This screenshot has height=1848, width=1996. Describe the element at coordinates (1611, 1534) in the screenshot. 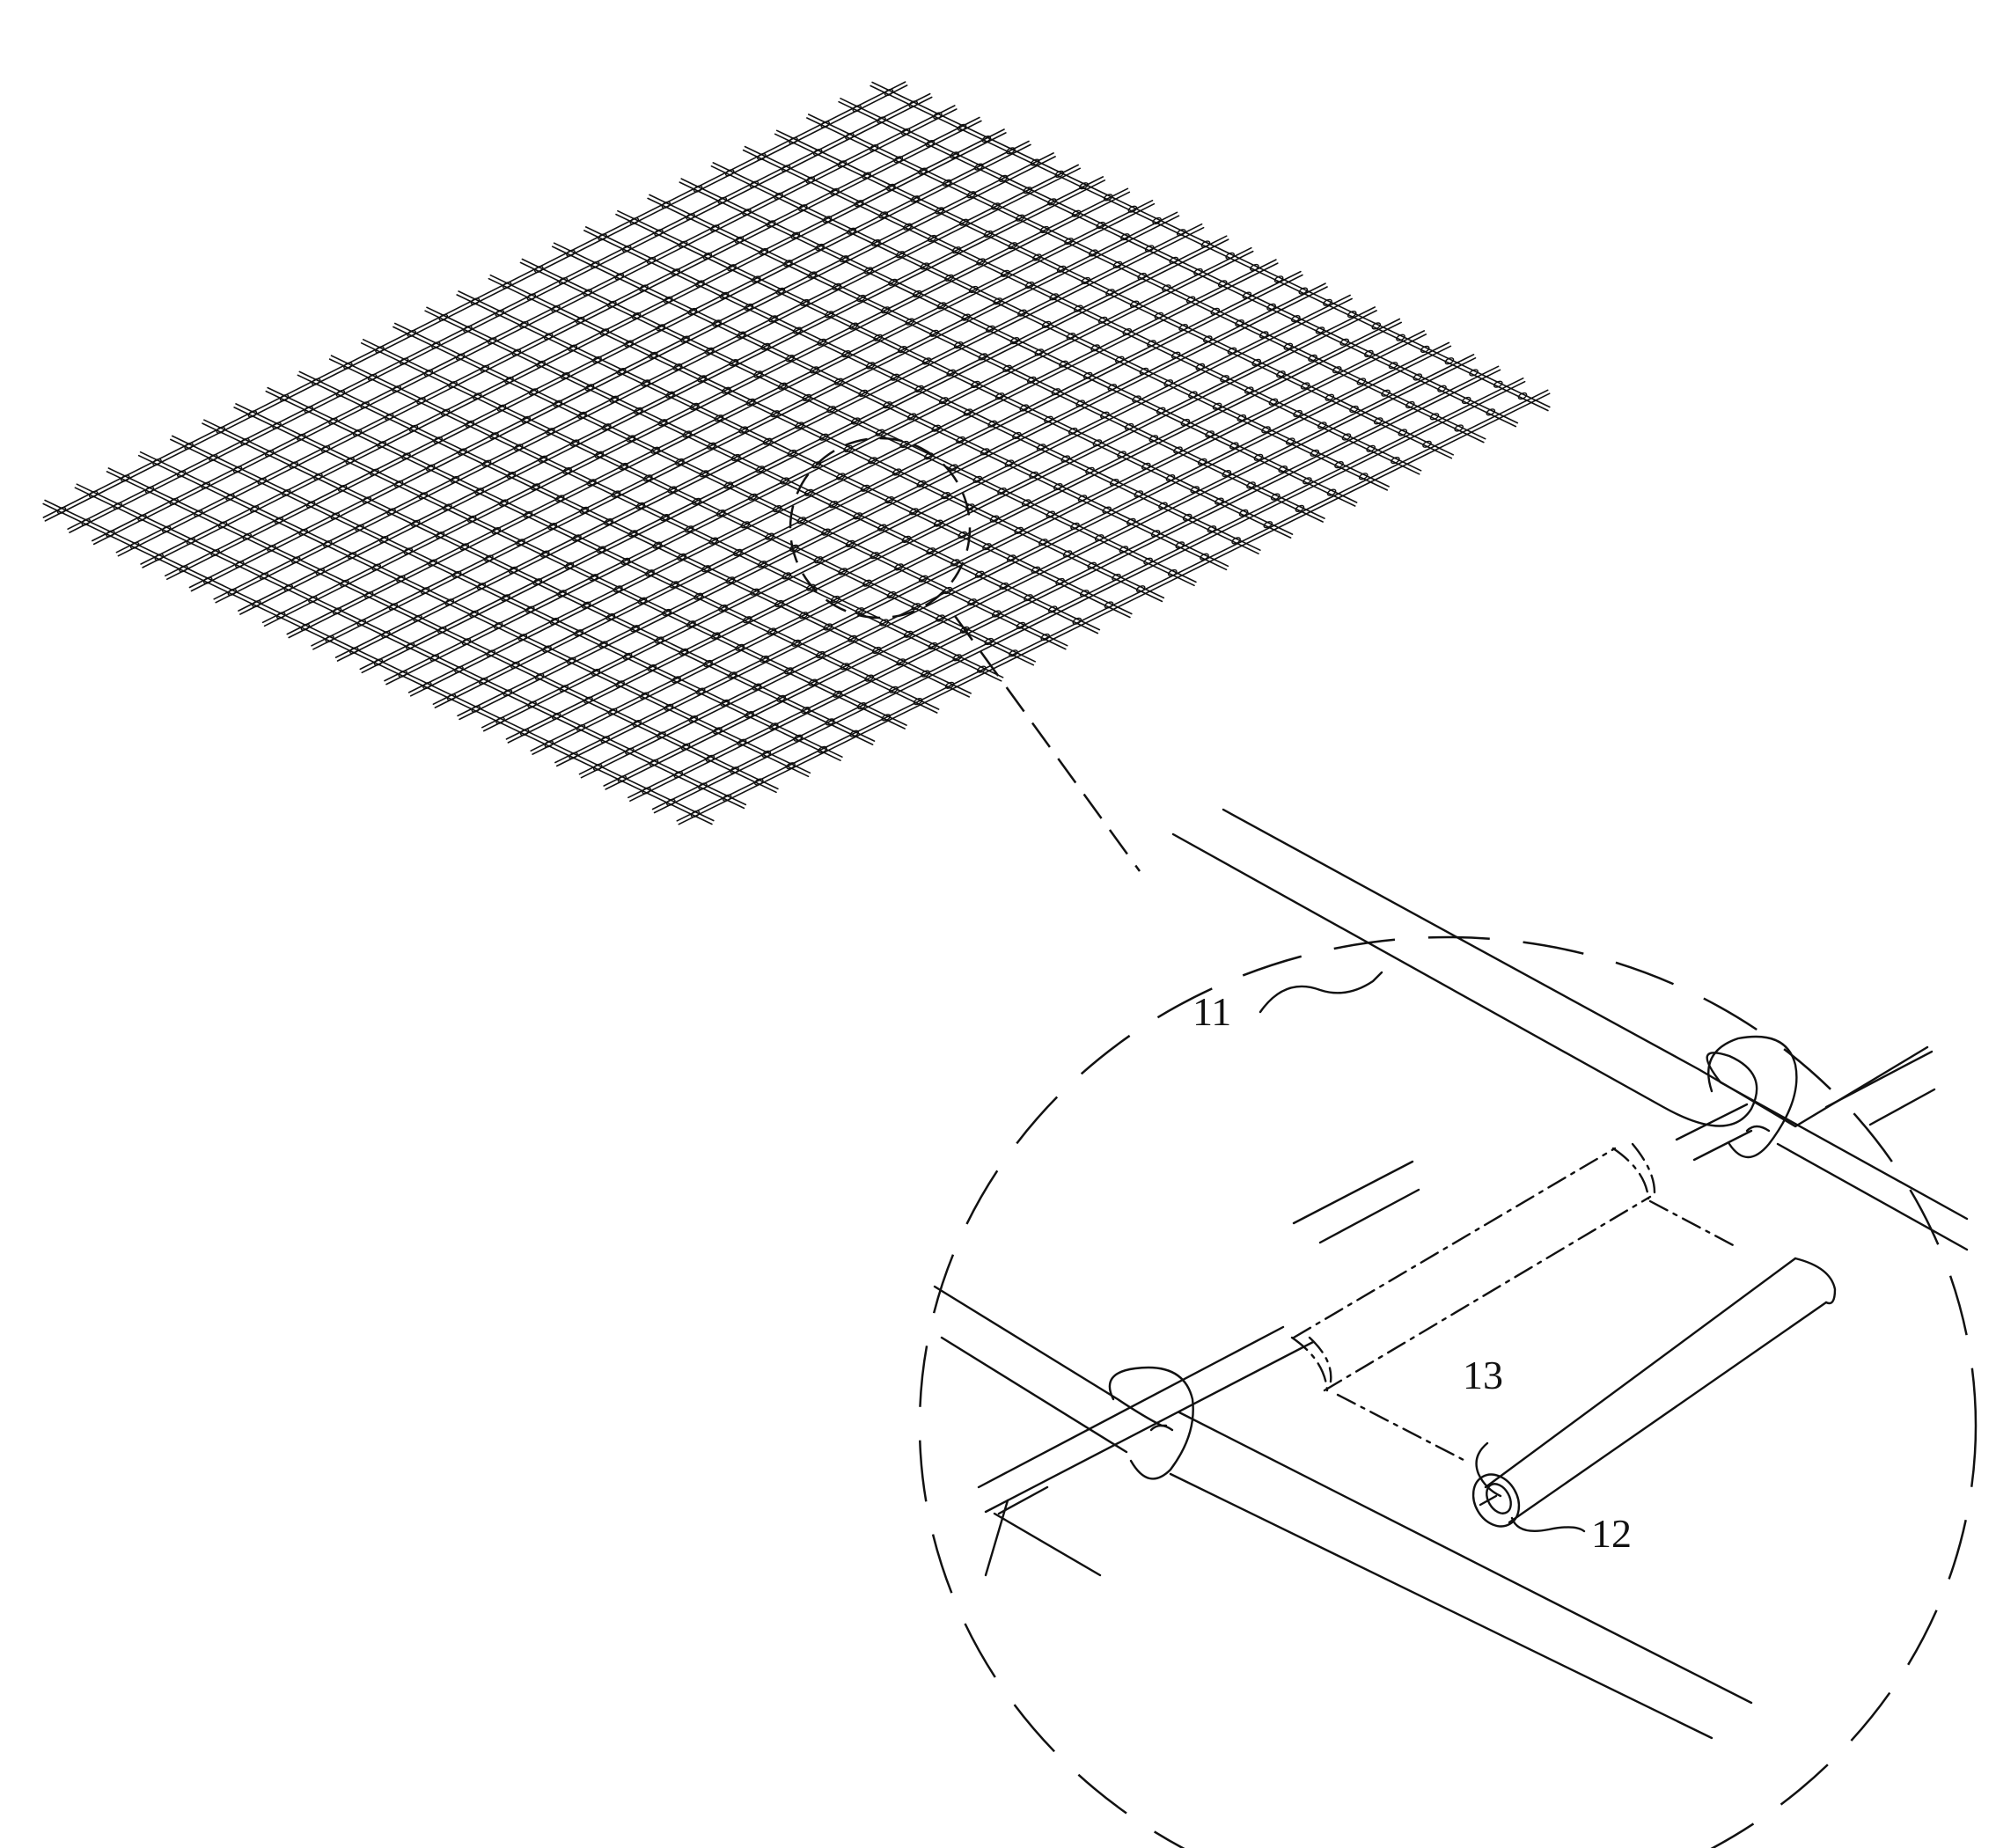

I see `label-tube: 12` at that location.